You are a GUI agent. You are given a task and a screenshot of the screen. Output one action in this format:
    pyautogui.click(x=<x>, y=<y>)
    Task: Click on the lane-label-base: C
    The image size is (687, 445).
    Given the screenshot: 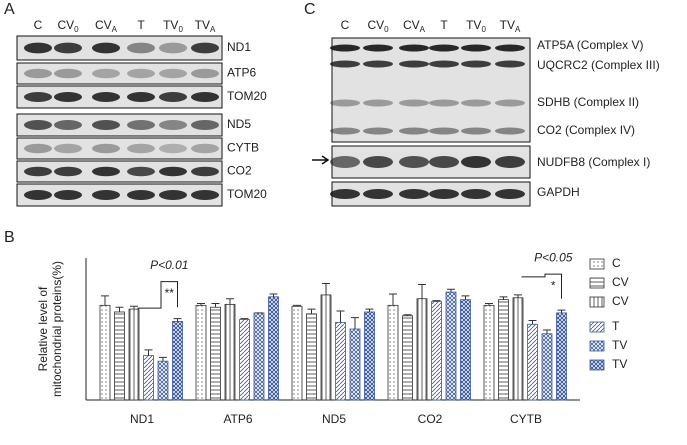 What is the action you would take?
    pyautogui.click(x=345, y=25)
    